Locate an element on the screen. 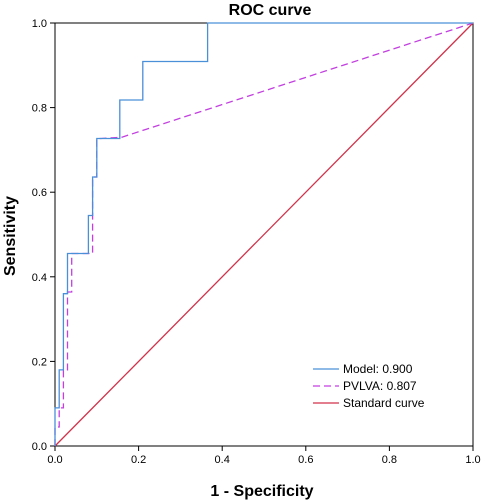  y-tick-label: 0.0 is located at coordinates (39, 447).